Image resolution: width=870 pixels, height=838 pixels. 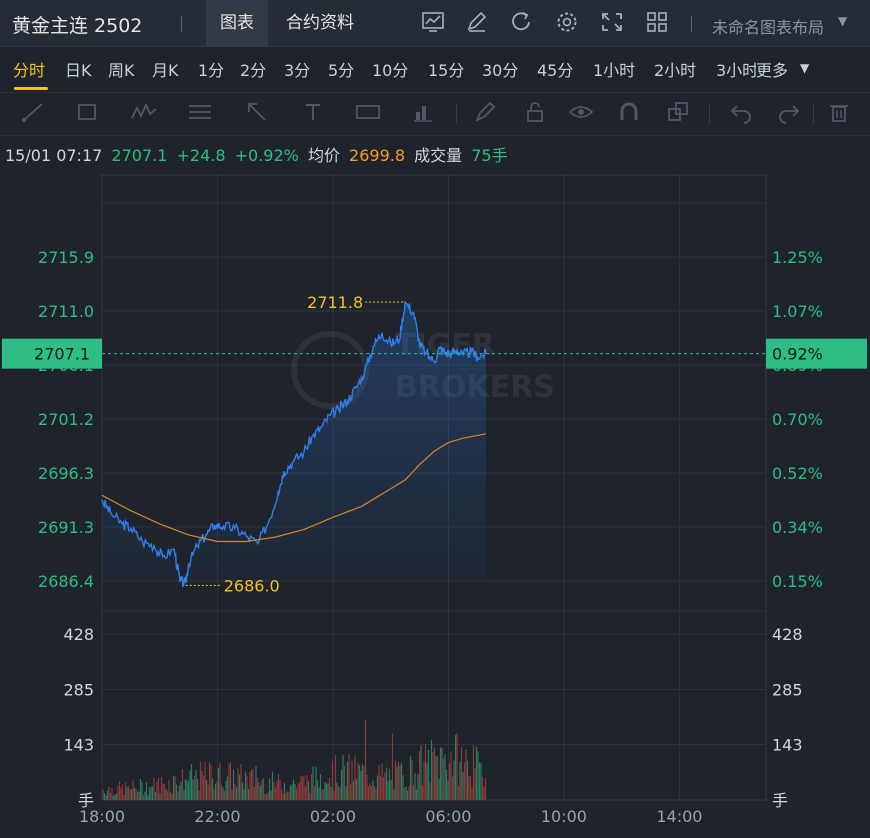 What do you see at coordinates (489, 155) in the screenshot?
I see `volume-value: 75手` at bounding box center [489, 155].